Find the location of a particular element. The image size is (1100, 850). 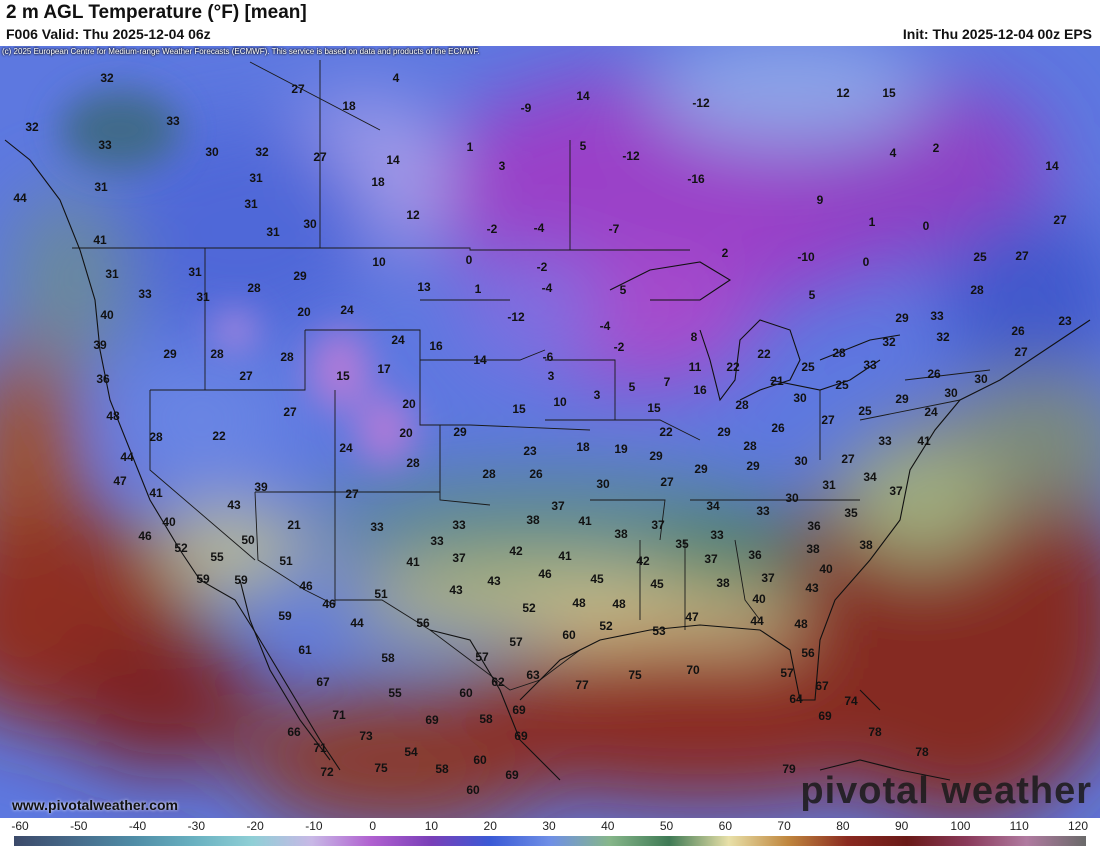

temperature-value: 60 is located at coordinates (466, 693).